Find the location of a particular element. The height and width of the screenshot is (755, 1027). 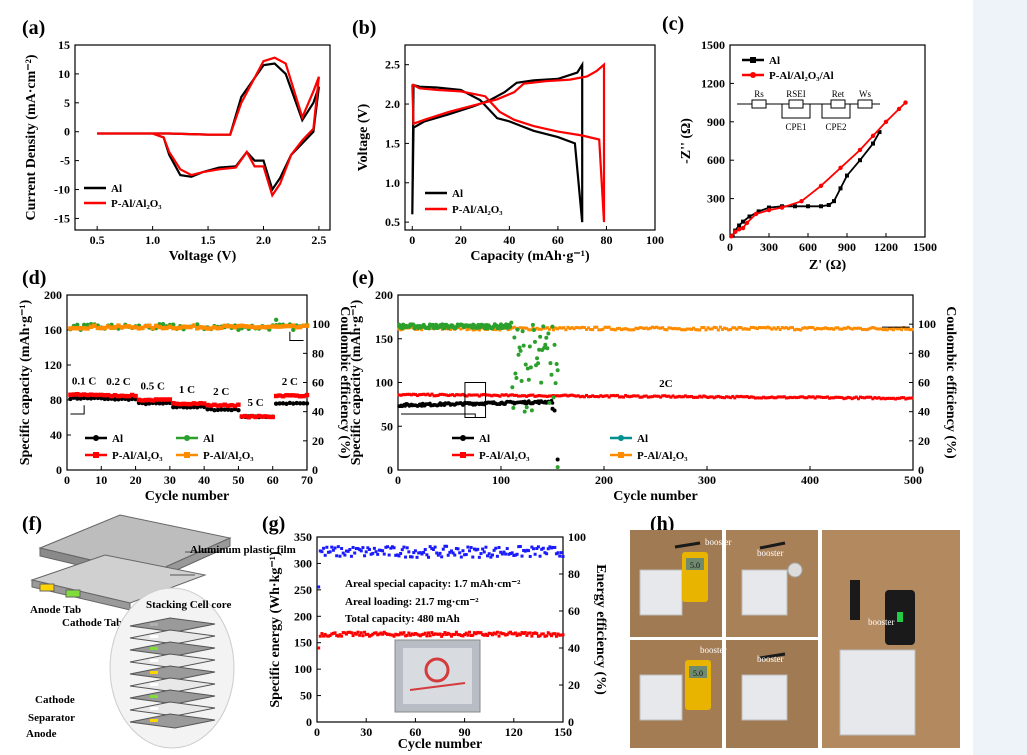

rate-label-d-1: 0.2 C is located at coordinates (118, 382).